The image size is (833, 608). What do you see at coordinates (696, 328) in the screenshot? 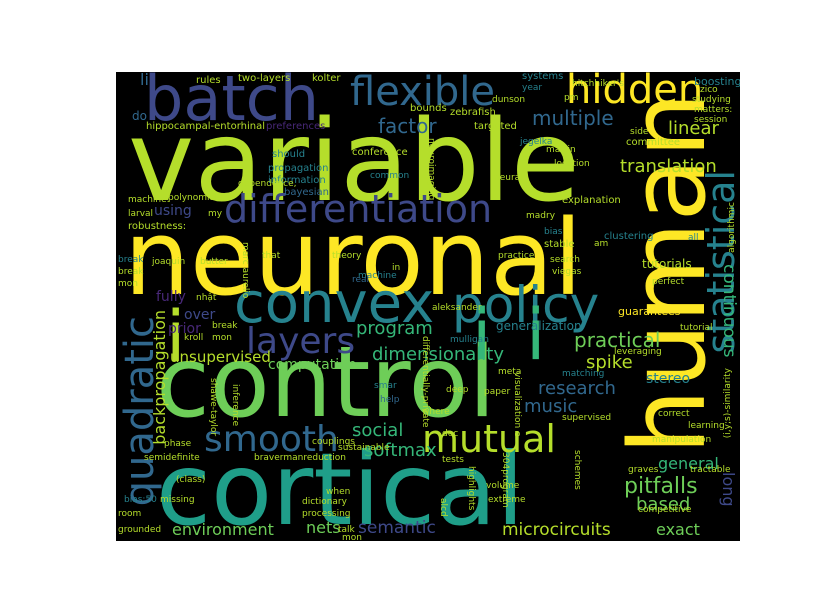
I see `word-tutorial: tutorial` at bounding box center [696, 328].